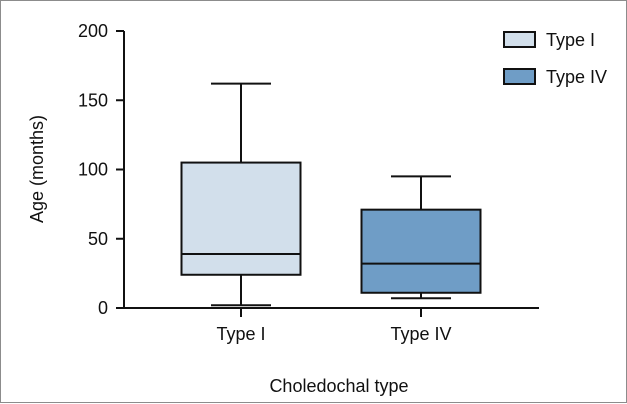  What do you see at coordinates (338, 386) in the screenshot?
I see `x-axis-title: Choledochal type` at bounding box center [338, 386].